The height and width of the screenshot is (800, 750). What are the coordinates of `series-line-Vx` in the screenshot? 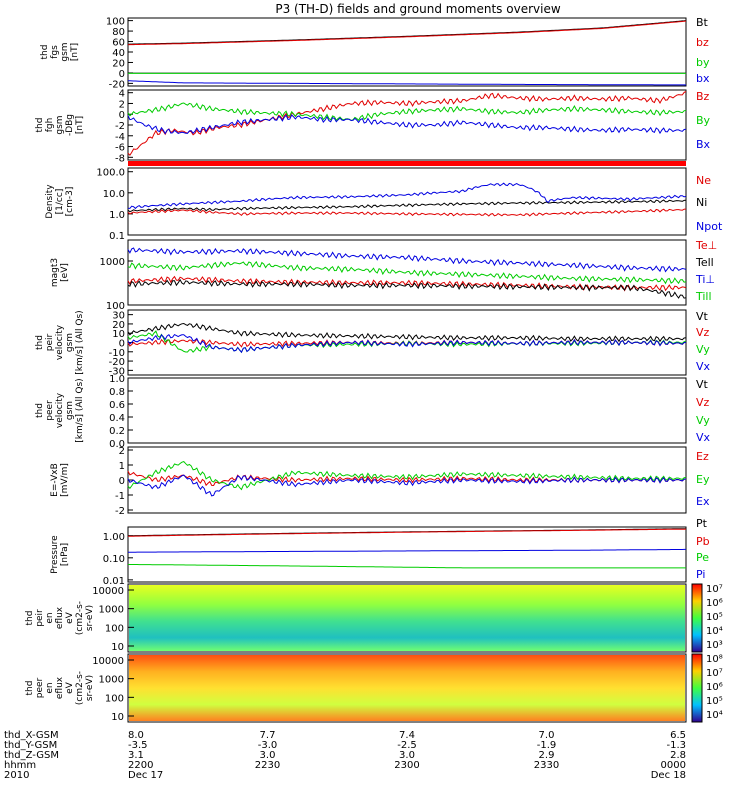 It's located at (407, 343).